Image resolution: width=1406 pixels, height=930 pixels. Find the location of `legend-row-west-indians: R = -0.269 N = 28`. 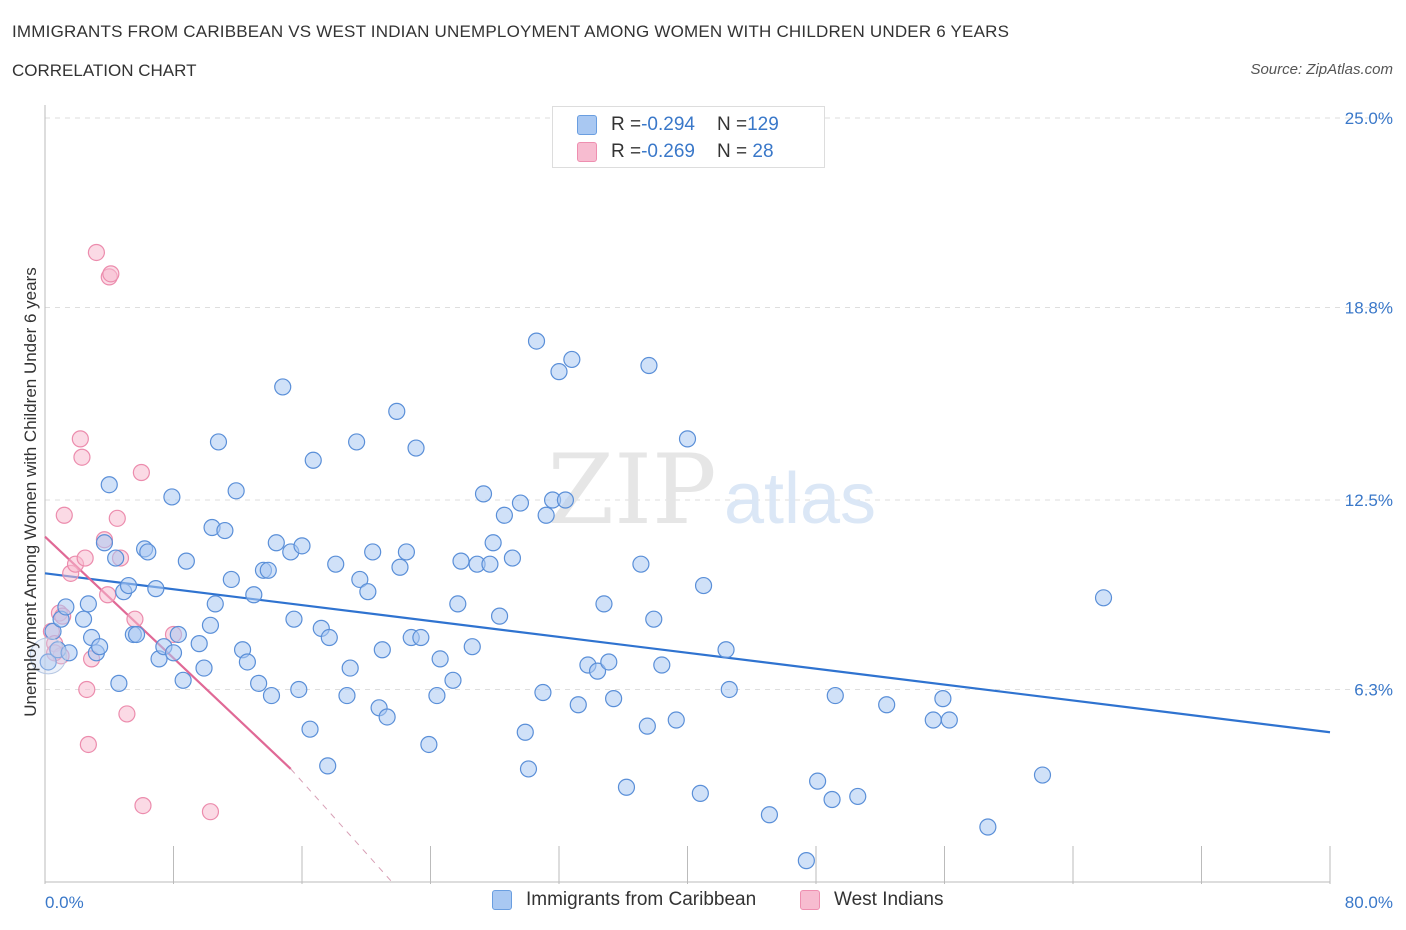

legend-row-west-indians: R = -0.269 N = 28 is located at coordinates (675, 152).